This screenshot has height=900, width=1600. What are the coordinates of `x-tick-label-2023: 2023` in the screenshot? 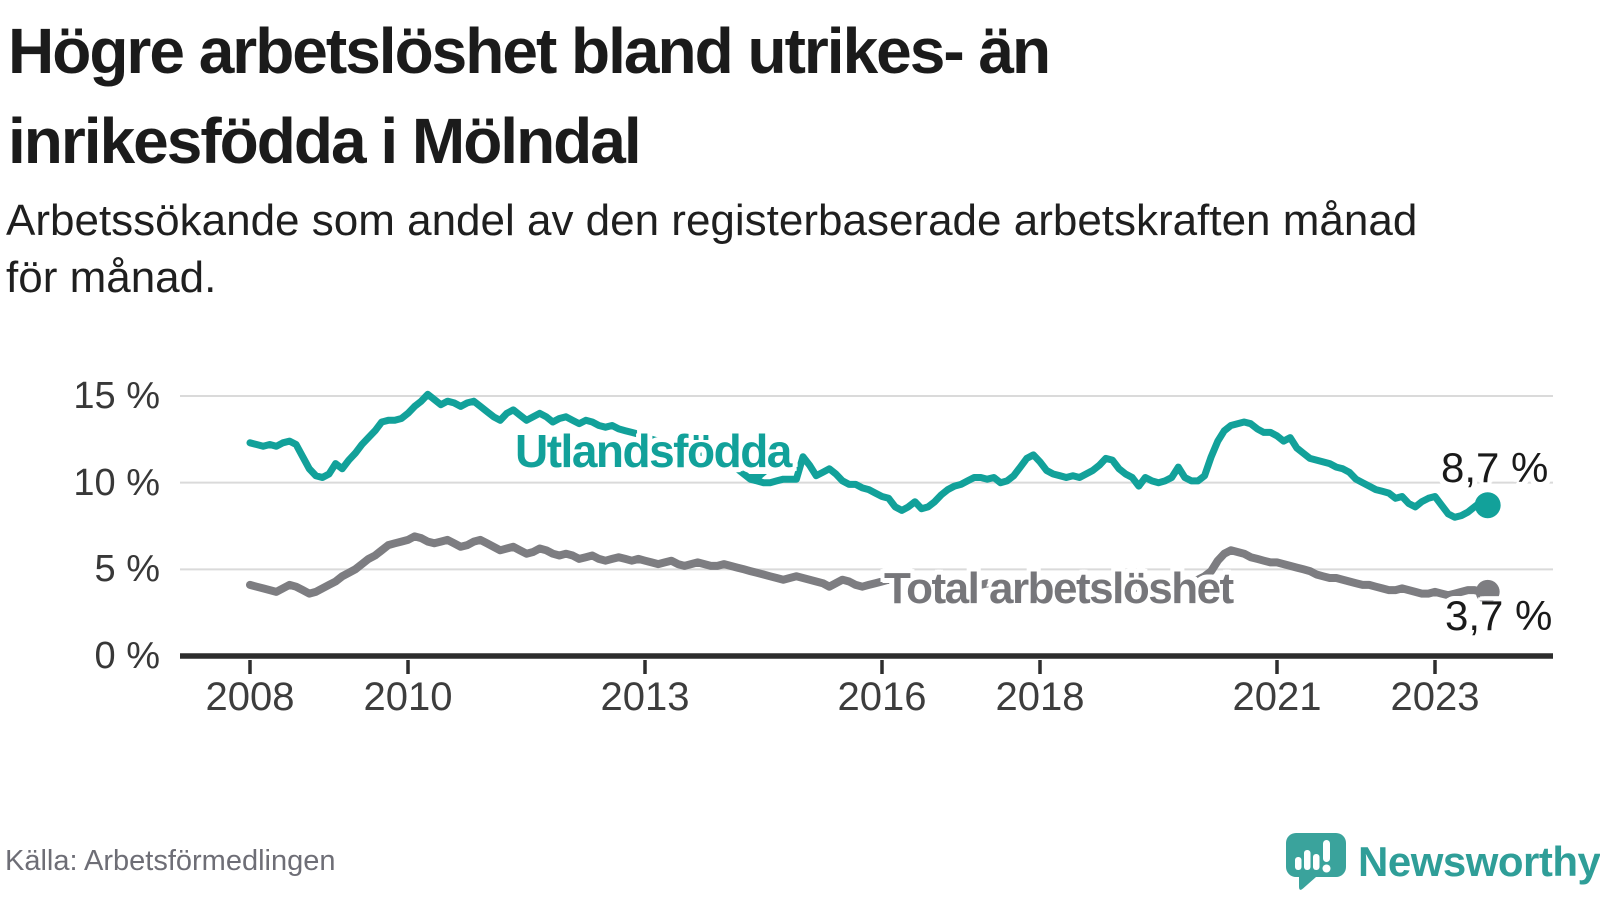 It's located at (1435, 697).